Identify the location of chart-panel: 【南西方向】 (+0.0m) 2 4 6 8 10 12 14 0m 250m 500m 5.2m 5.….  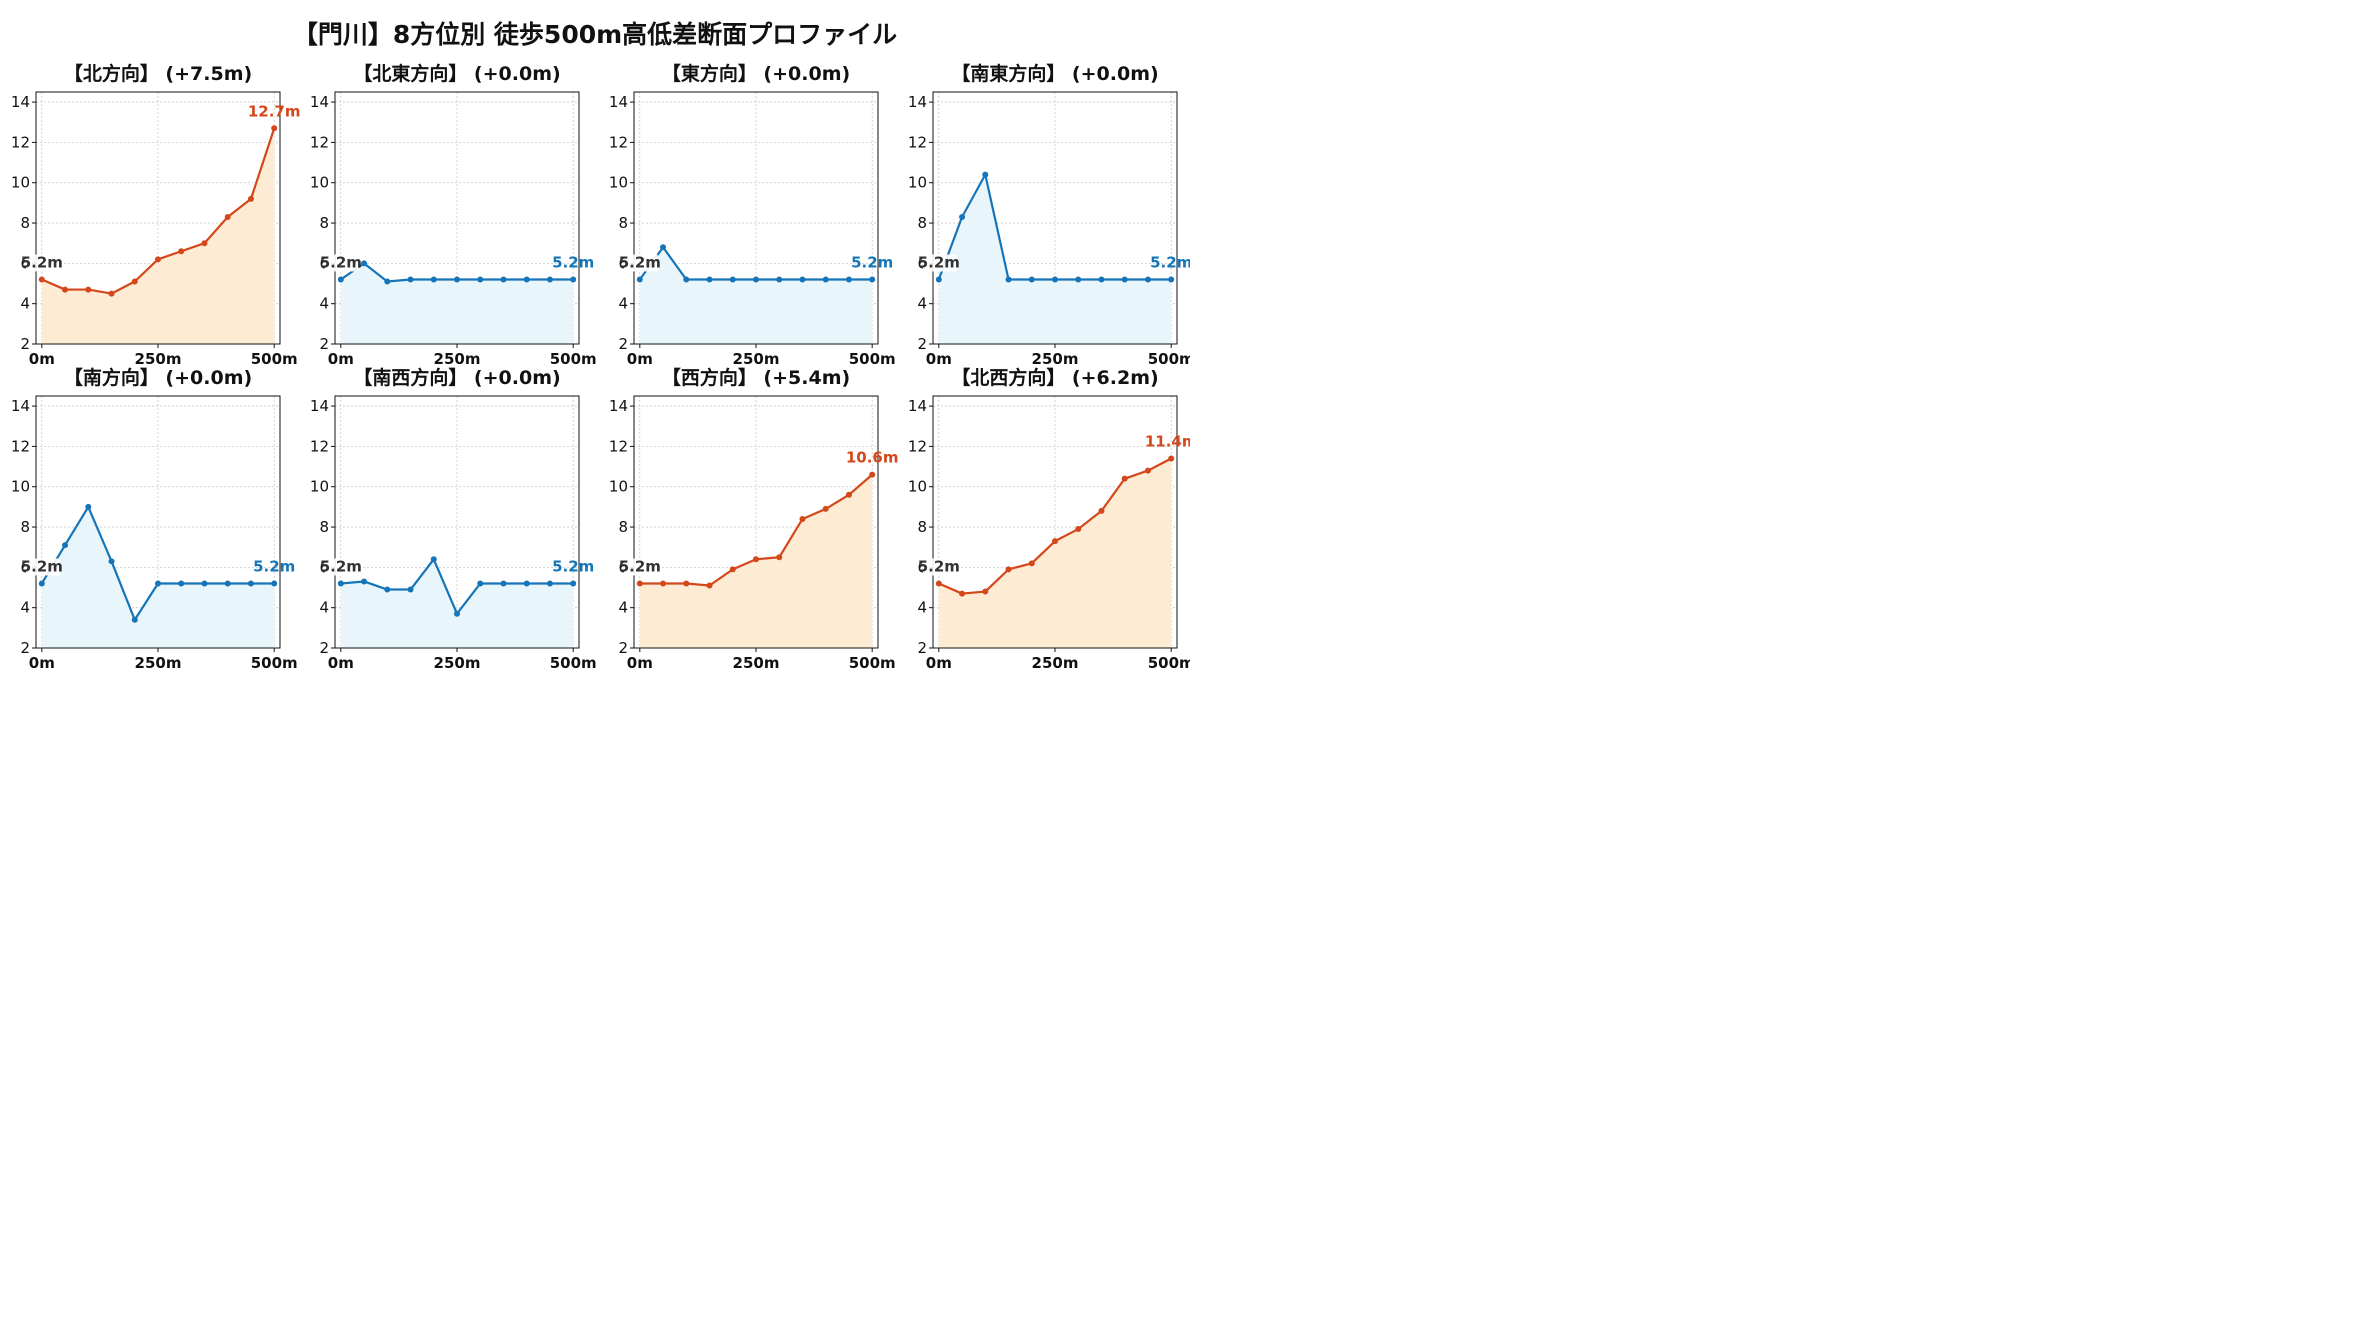
(453, 518).